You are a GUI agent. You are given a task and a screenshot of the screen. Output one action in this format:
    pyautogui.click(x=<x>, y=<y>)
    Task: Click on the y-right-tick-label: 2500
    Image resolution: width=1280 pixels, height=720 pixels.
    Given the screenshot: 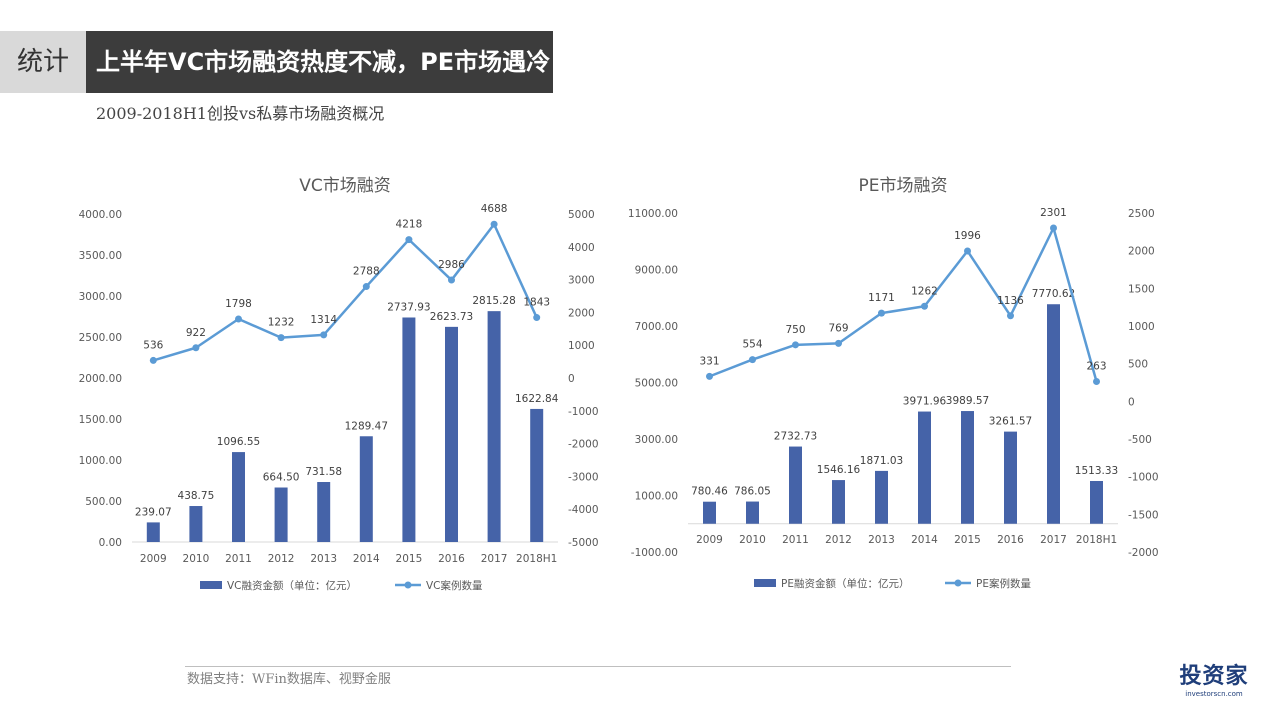 What is the action you would take?
    pyautogui.click(x=1141, y=214)
    